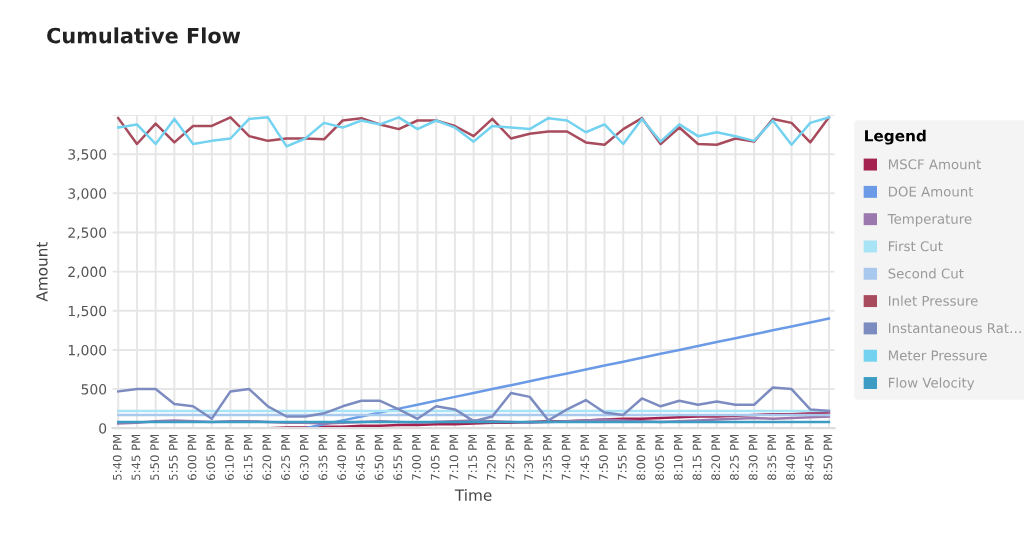 The width and height of the screenshot is (1024, 540). Describe the element at coordinates (144, 35) in the screenshot. I see `chart-title: Cumulative Flow` at that location.